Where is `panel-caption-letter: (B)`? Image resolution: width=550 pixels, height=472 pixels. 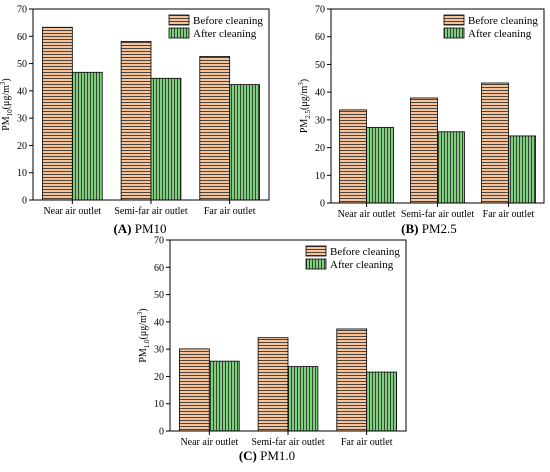
panel-caption-letter: (B) is located at coordinates (409, 228).